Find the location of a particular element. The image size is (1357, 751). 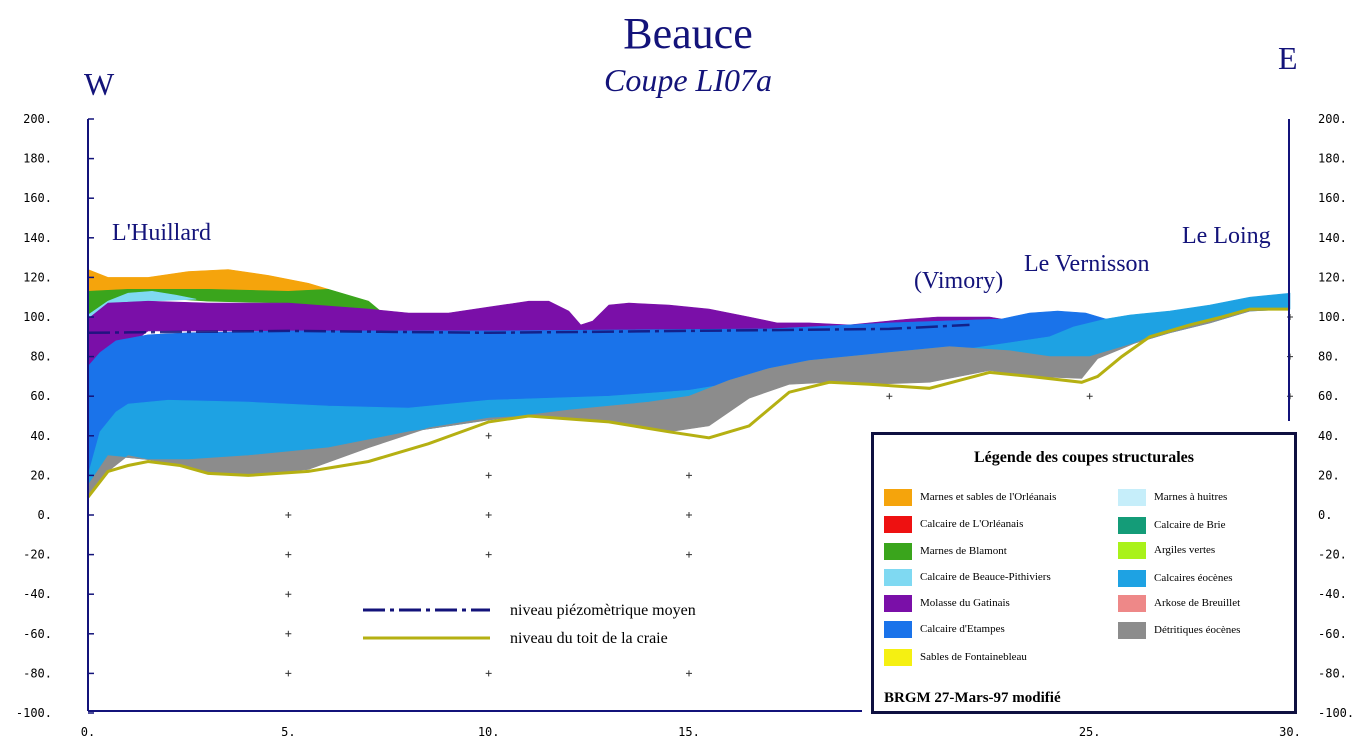

y-tick-label-right: -40. is located at coordinates (1332, 594).